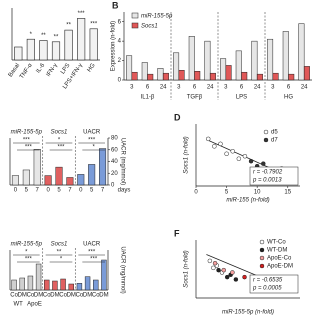  What do you see at coordinates (59, 141) in the screenshot?
I see `significance: *` at bounding box center [59, 141].